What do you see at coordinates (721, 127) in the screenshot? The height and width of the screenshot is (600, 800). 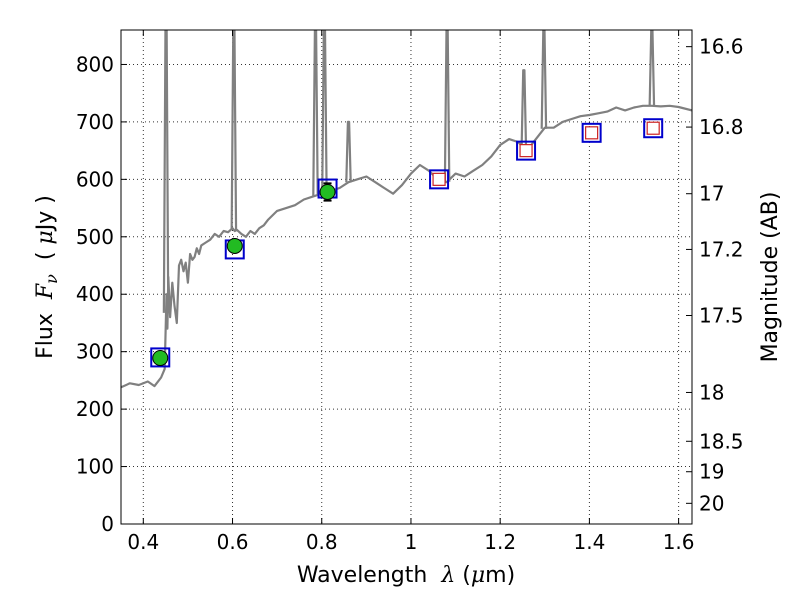 I see `y2-tick-label-1: 16.8` at bounding box center [721, 127].